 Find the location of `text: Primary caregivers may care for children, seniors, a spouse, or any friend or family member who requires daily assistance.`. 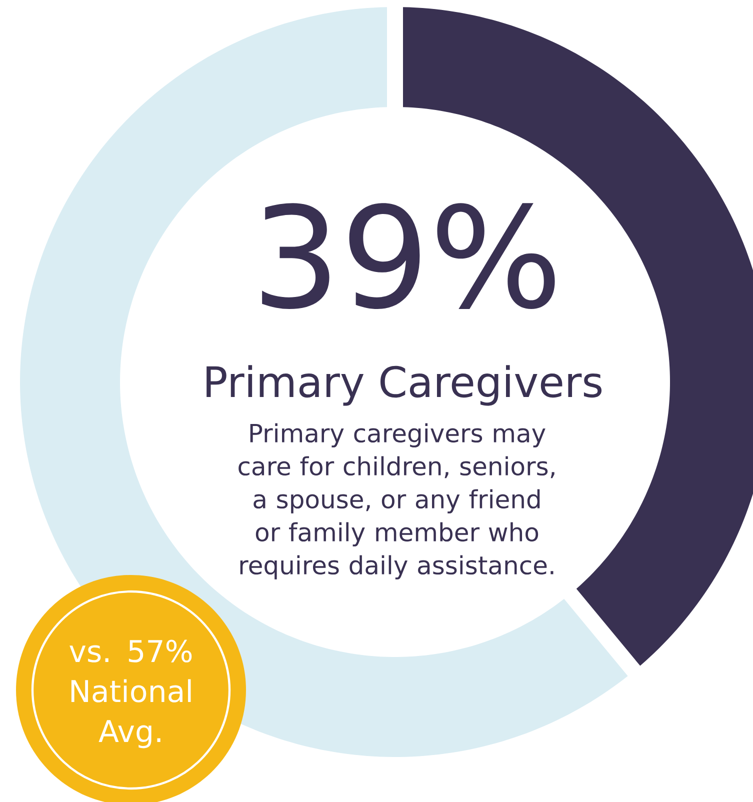

text: Primary caregivers may care for children, seniors, a spouse, or any friend or family member who requires daily assistance. is located at coordinates (396, 501).